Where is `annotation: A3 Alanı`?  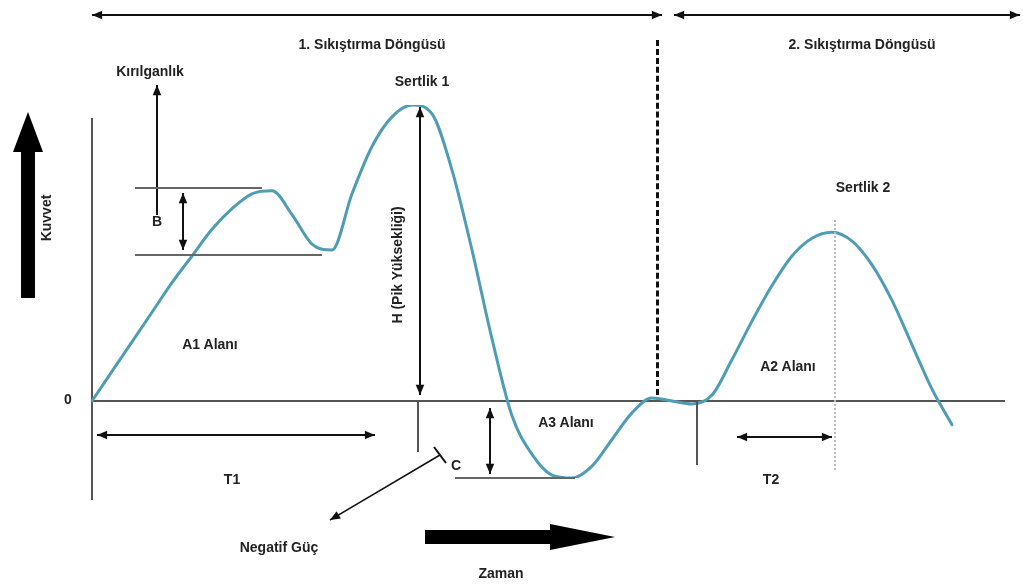 annotation: A3 Alanı is located at coordinates (566, 421).